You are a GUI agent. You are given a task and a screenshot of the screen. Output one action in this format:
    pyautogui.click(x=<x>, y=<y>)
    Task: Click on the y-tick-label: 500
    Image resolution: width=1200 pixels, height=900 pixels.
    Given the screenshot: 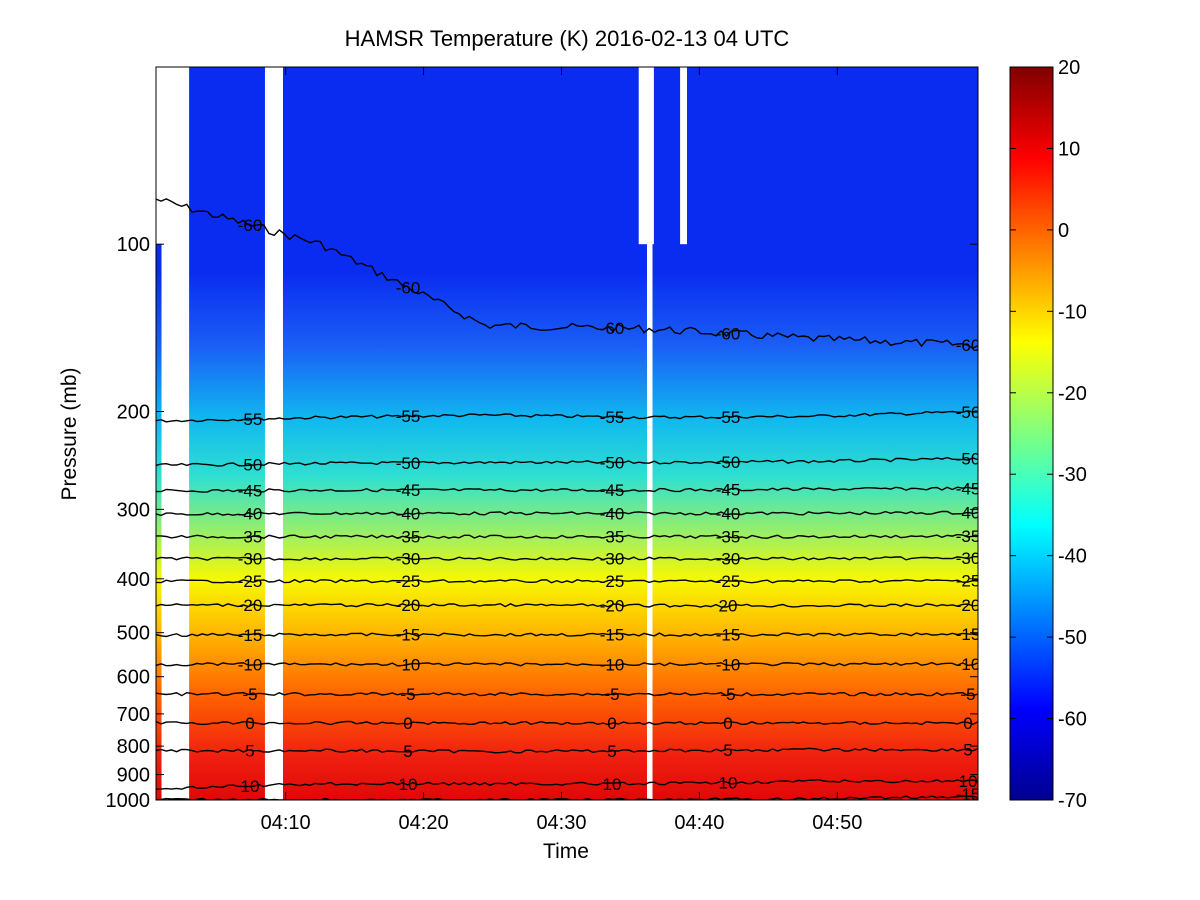 What is the action you would take?
    pyautogui.click(x=133, y=634)
    